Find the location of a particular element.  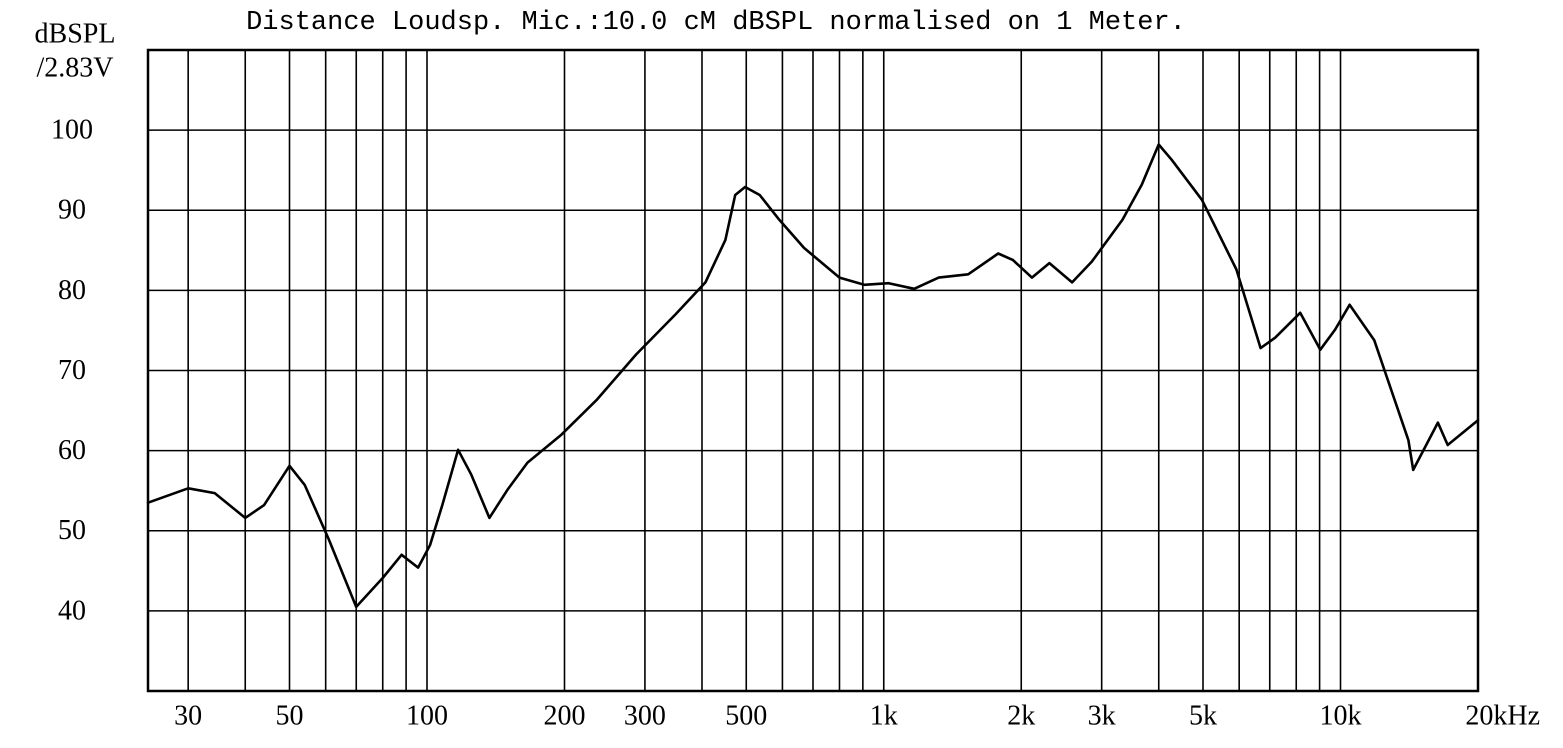

x-tick-label: 100 is located at coordinates (427, 715).